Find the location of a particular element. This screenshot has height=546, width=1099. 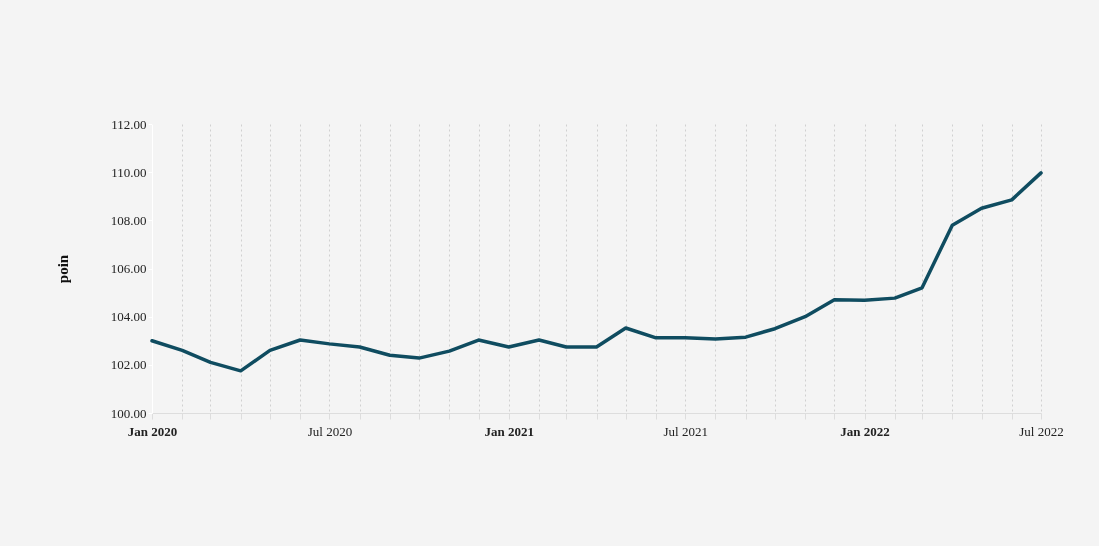

y-axis-title: poin is located at coordinates (62, 269).